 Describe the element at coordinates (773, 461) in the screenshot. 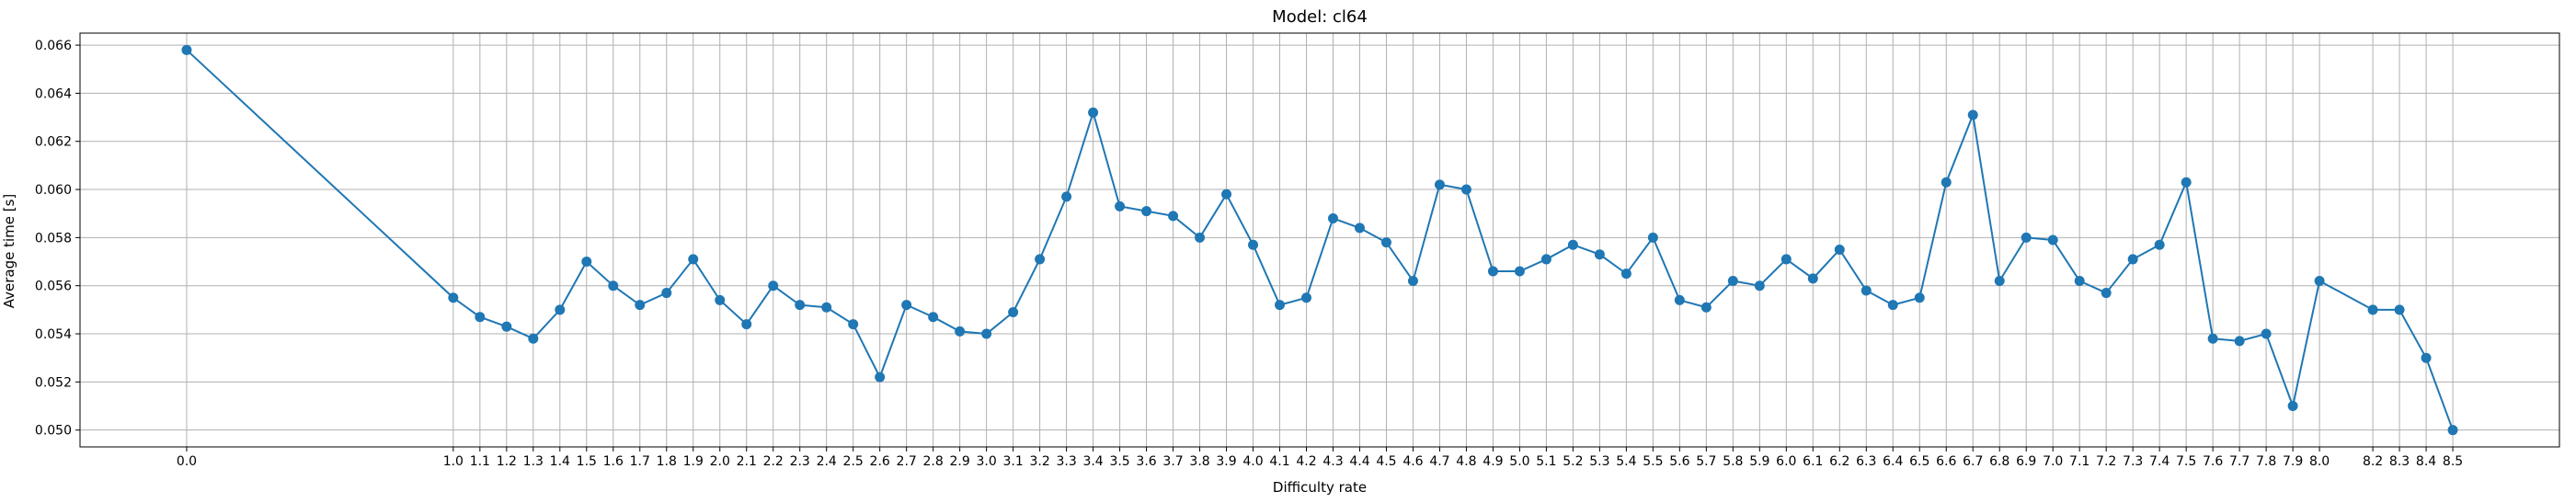

I see `x-tick-label: 2.2` at that location.